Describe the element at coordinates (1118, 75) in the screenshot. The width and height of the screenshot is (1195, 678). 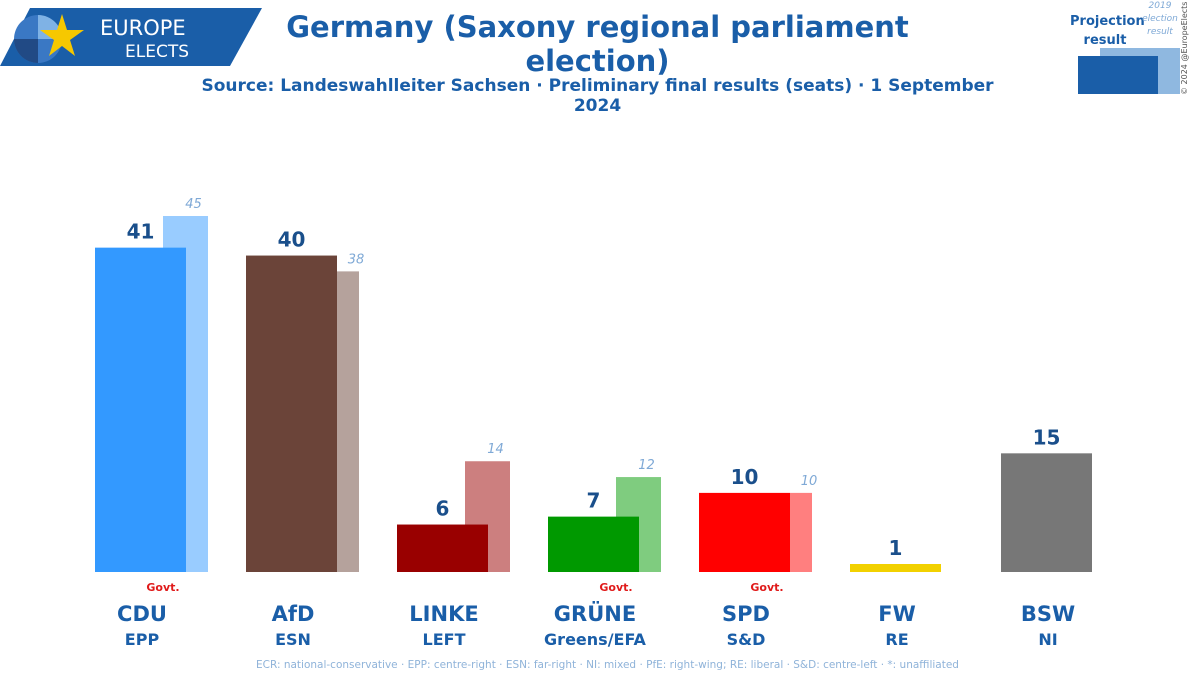
I see `legend-projection-swatch` at that location.